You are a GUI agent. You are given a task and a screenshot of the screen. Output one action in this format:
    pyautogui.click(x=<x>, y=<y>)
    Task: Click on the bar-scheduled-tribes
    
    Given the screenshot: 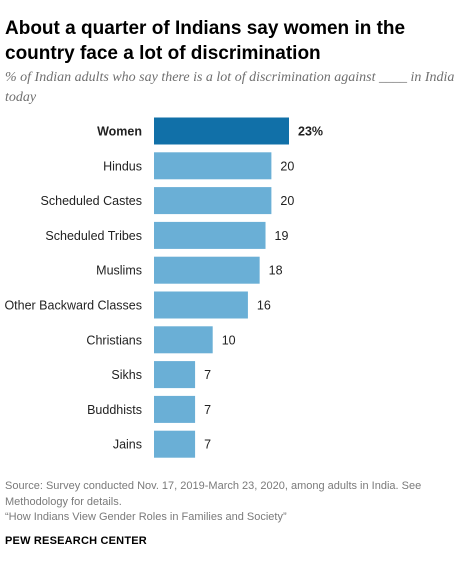 What is the action you would take?
    pyautogui.click(x=210, y=235)
    